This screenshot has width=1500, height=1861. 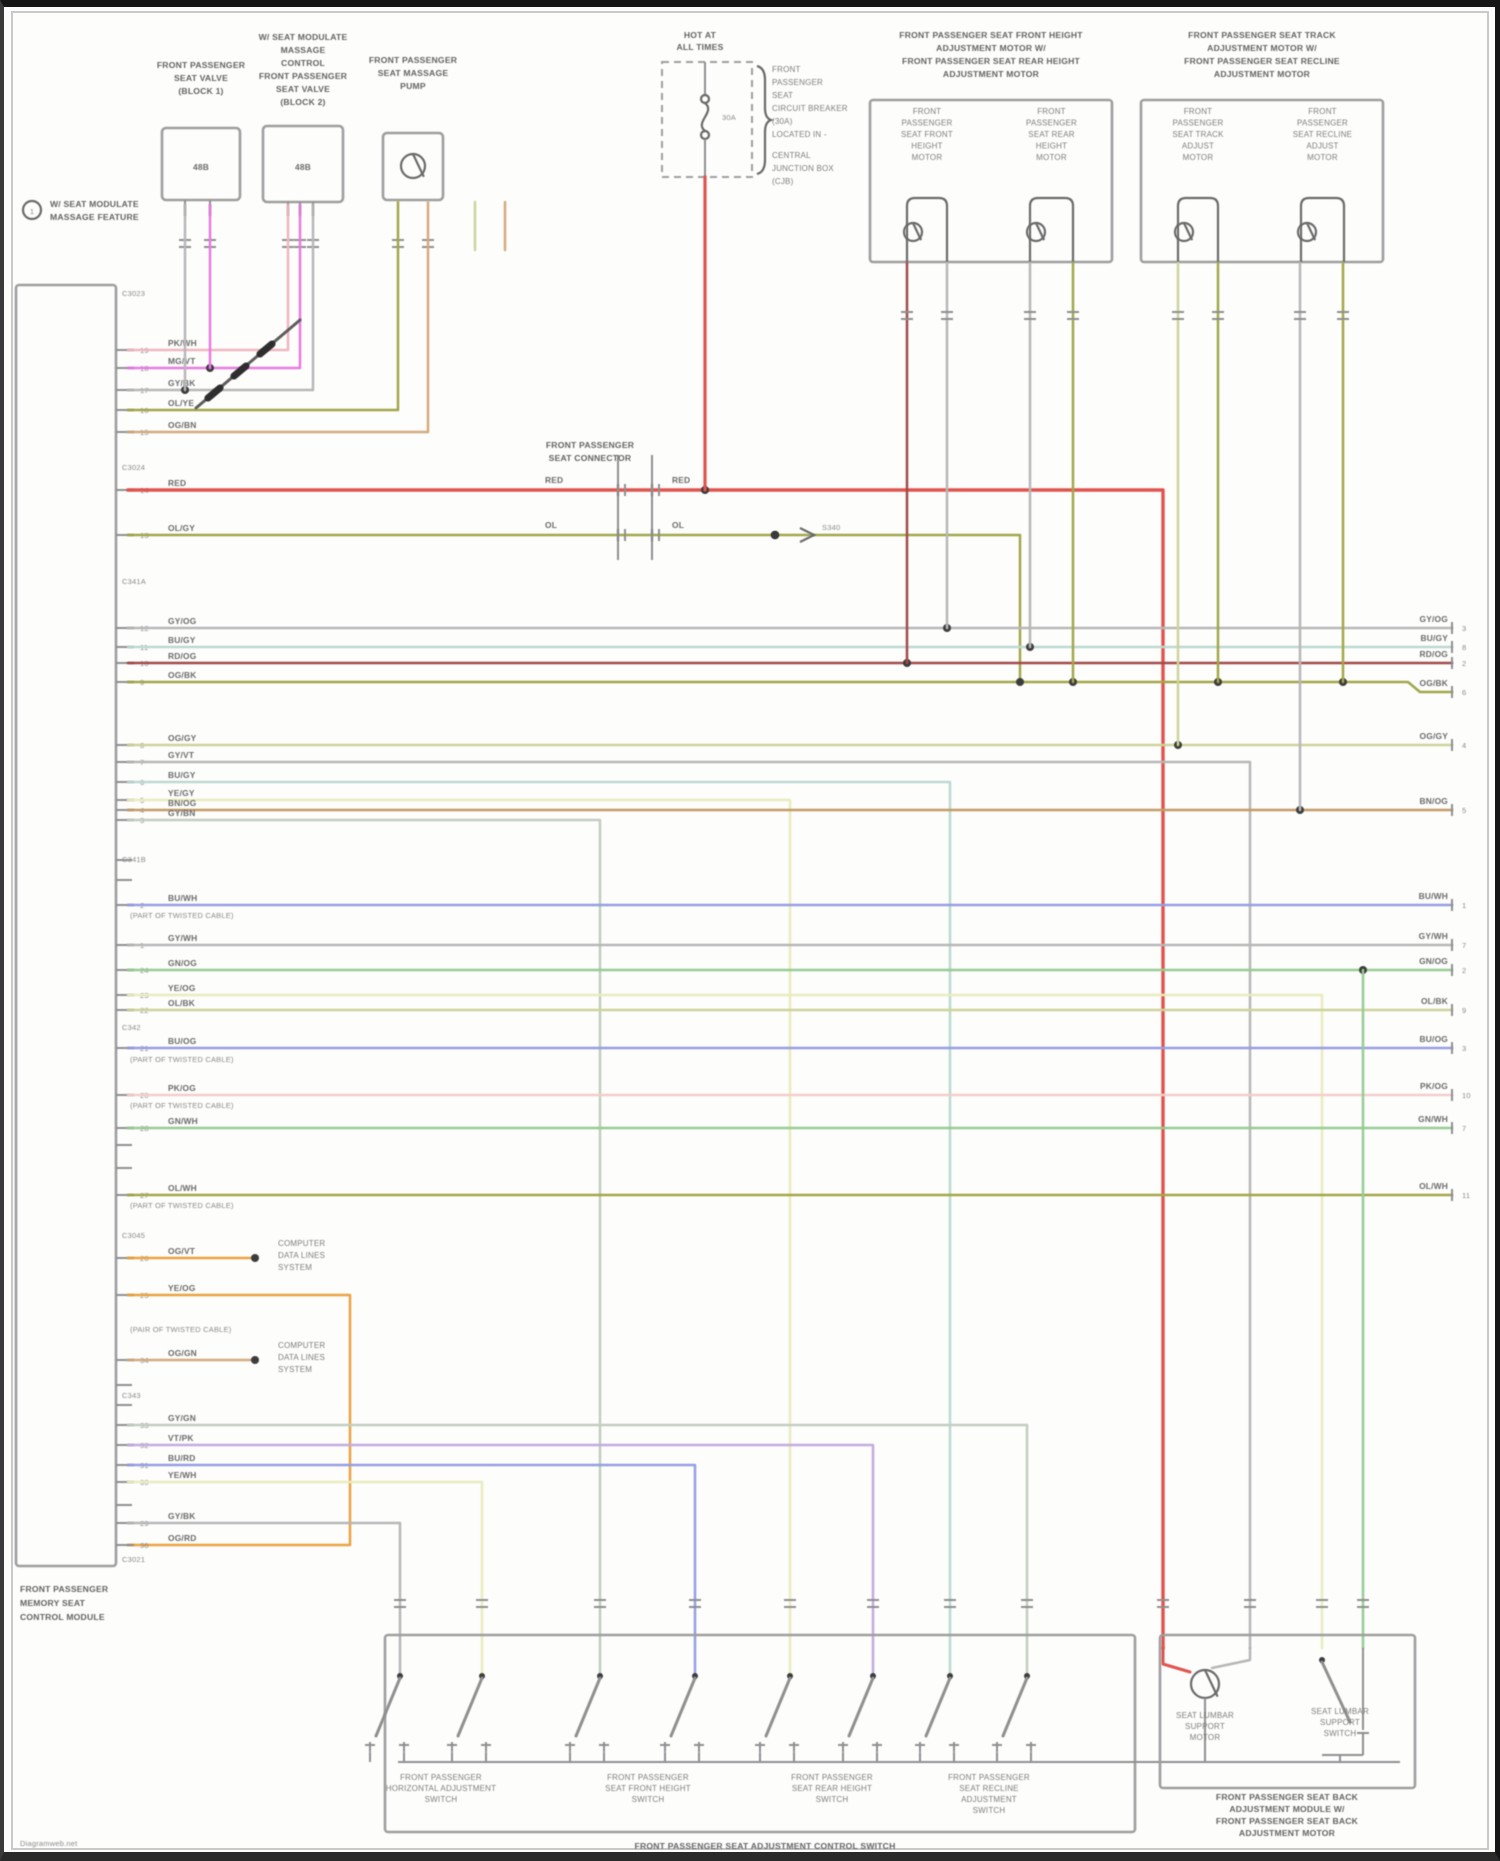 What do you see at coordinates (1434, 683) in the screenshot?
I see `edge-wire-code: OG/BK` at bounding box center [1434, 683].